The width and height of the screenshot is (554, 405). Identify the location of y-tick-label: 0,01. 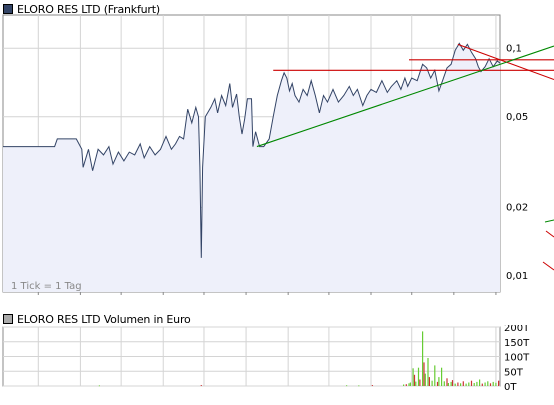
(517, 276).